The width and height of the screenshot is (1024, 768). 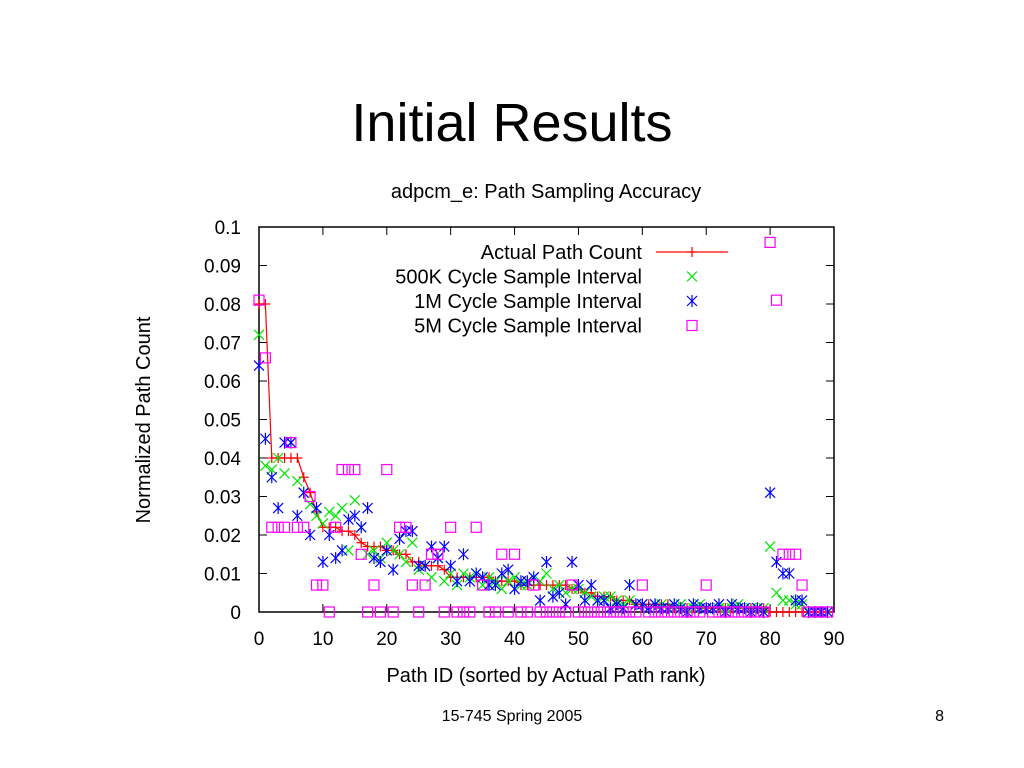 What do you see at coordinates (512, 716) in the screenshot?
I see `footer-course: 15-745 Spring 2005` at bounding box center [512, 716].